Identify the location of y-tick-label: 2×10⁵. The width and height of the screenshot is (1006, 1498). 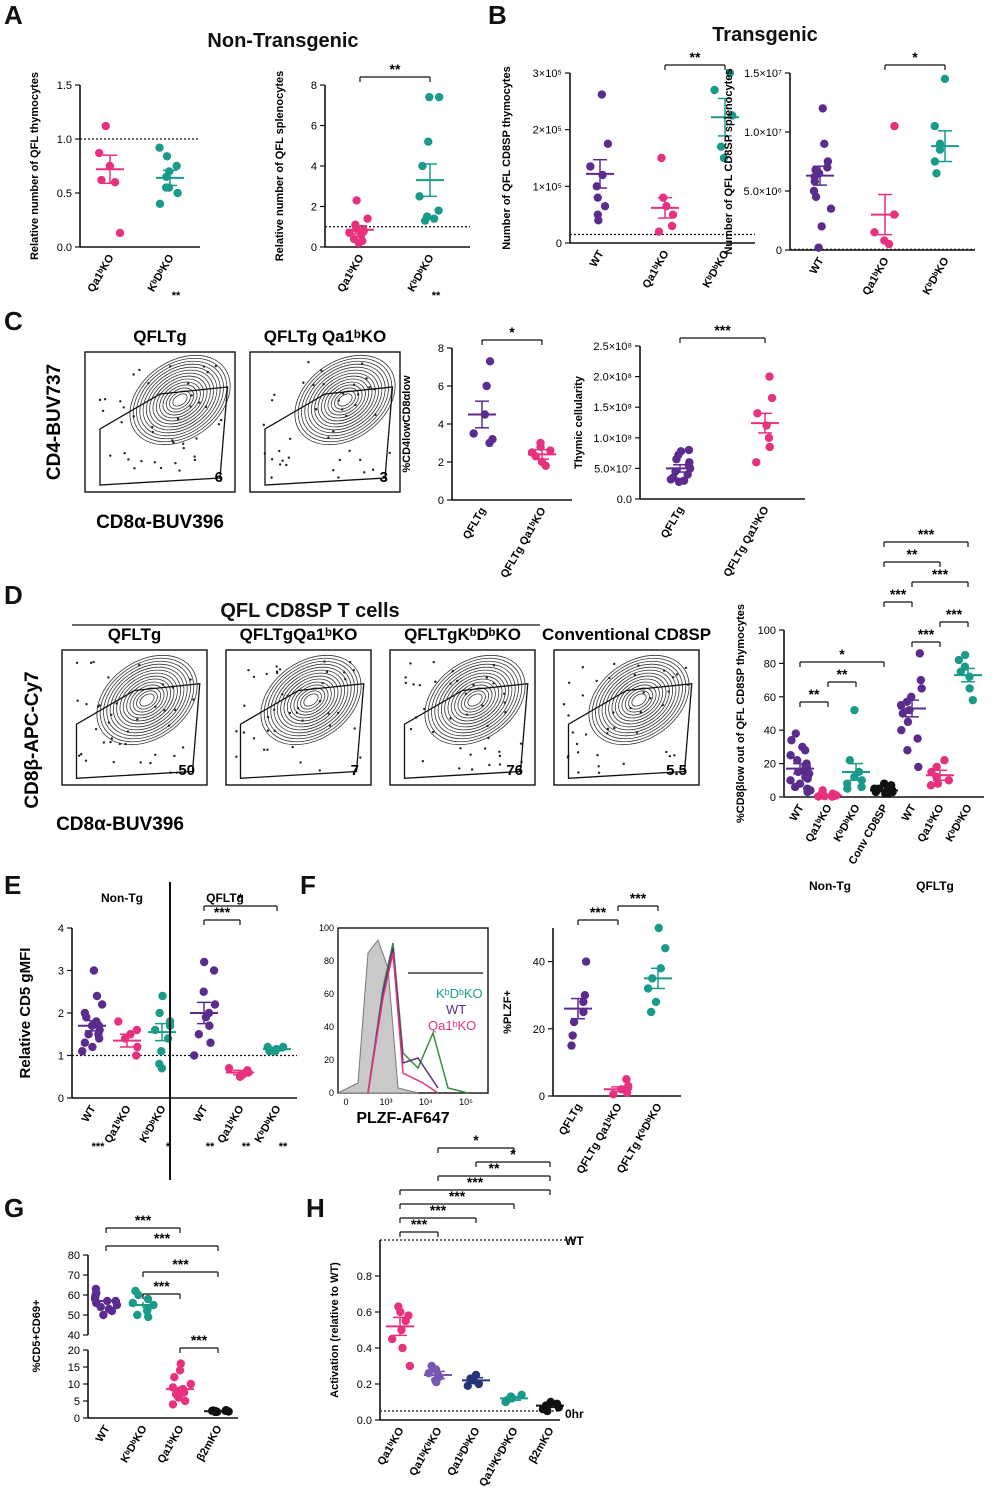
(547, 131).